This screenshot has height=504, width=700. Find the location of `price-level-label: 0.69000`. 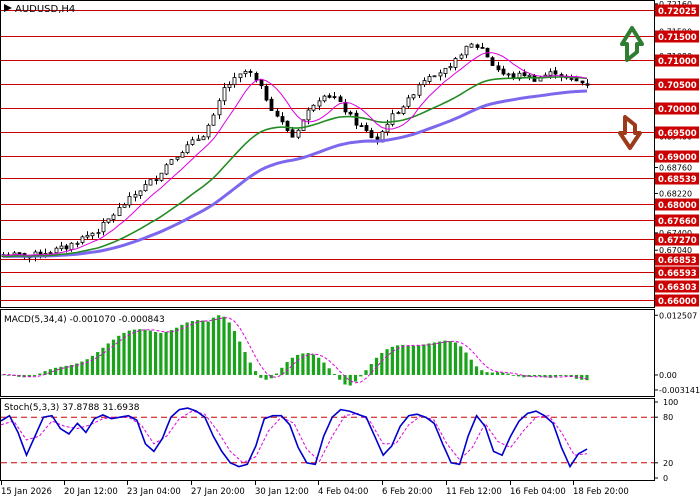

price-level-label: 0.69000 is located at coordinates (677, 158).